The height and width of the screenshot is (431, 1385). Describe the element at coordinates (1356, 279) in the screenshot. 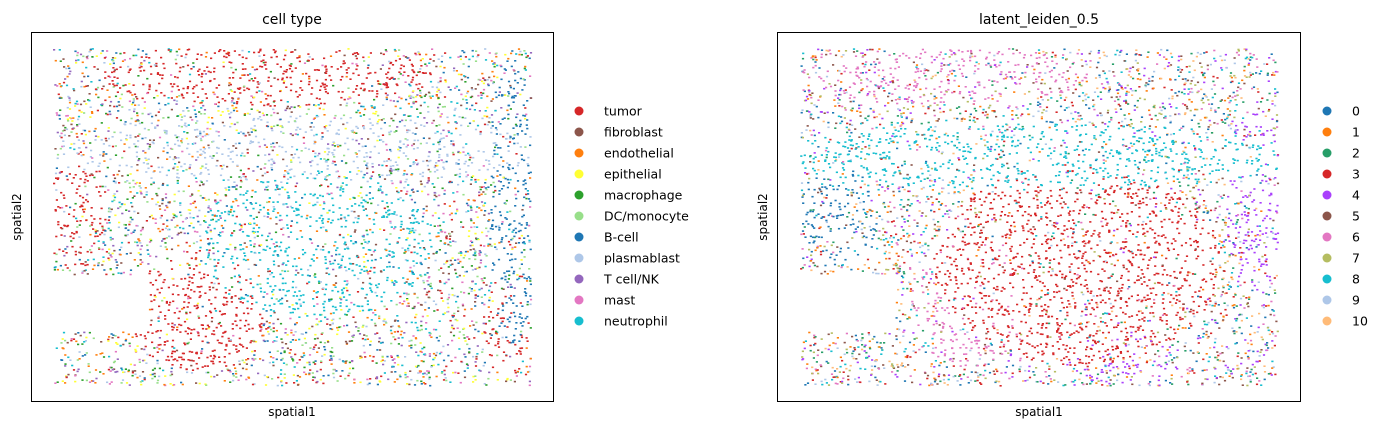

I see `legend-label: 8` at that location.